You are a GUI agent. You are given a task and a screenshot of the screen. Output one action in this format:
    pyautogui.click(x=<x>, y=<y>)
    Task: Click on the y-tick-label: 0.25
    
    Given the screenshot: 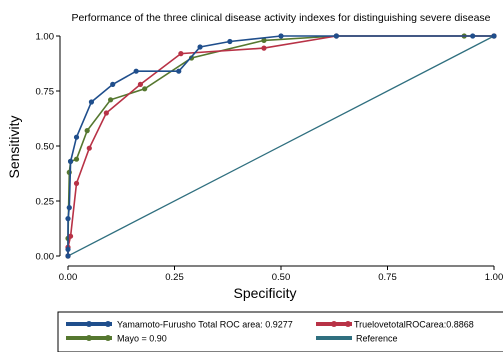 What is the action you would take?
    pyautogui.click(x=45, y=202)
    